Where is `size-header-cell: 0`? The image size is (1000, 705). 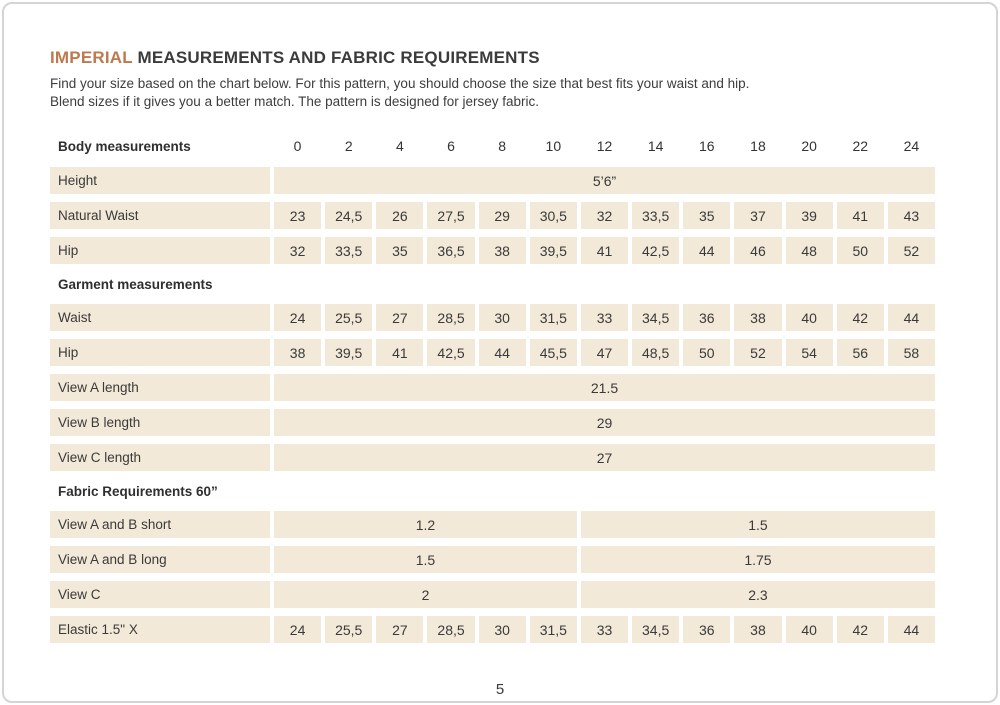
size-header-cell: 0 is located at coordinates (297, 146).